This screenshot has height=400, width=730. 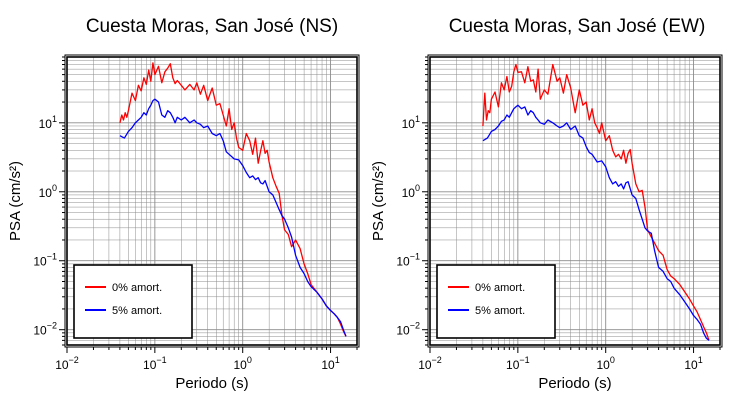 What do you see at coordinates (212, 26) in the screenshot?
I see `chart-title: Cuesta Moras, San José (NS)` at bounding box center [212, 26].